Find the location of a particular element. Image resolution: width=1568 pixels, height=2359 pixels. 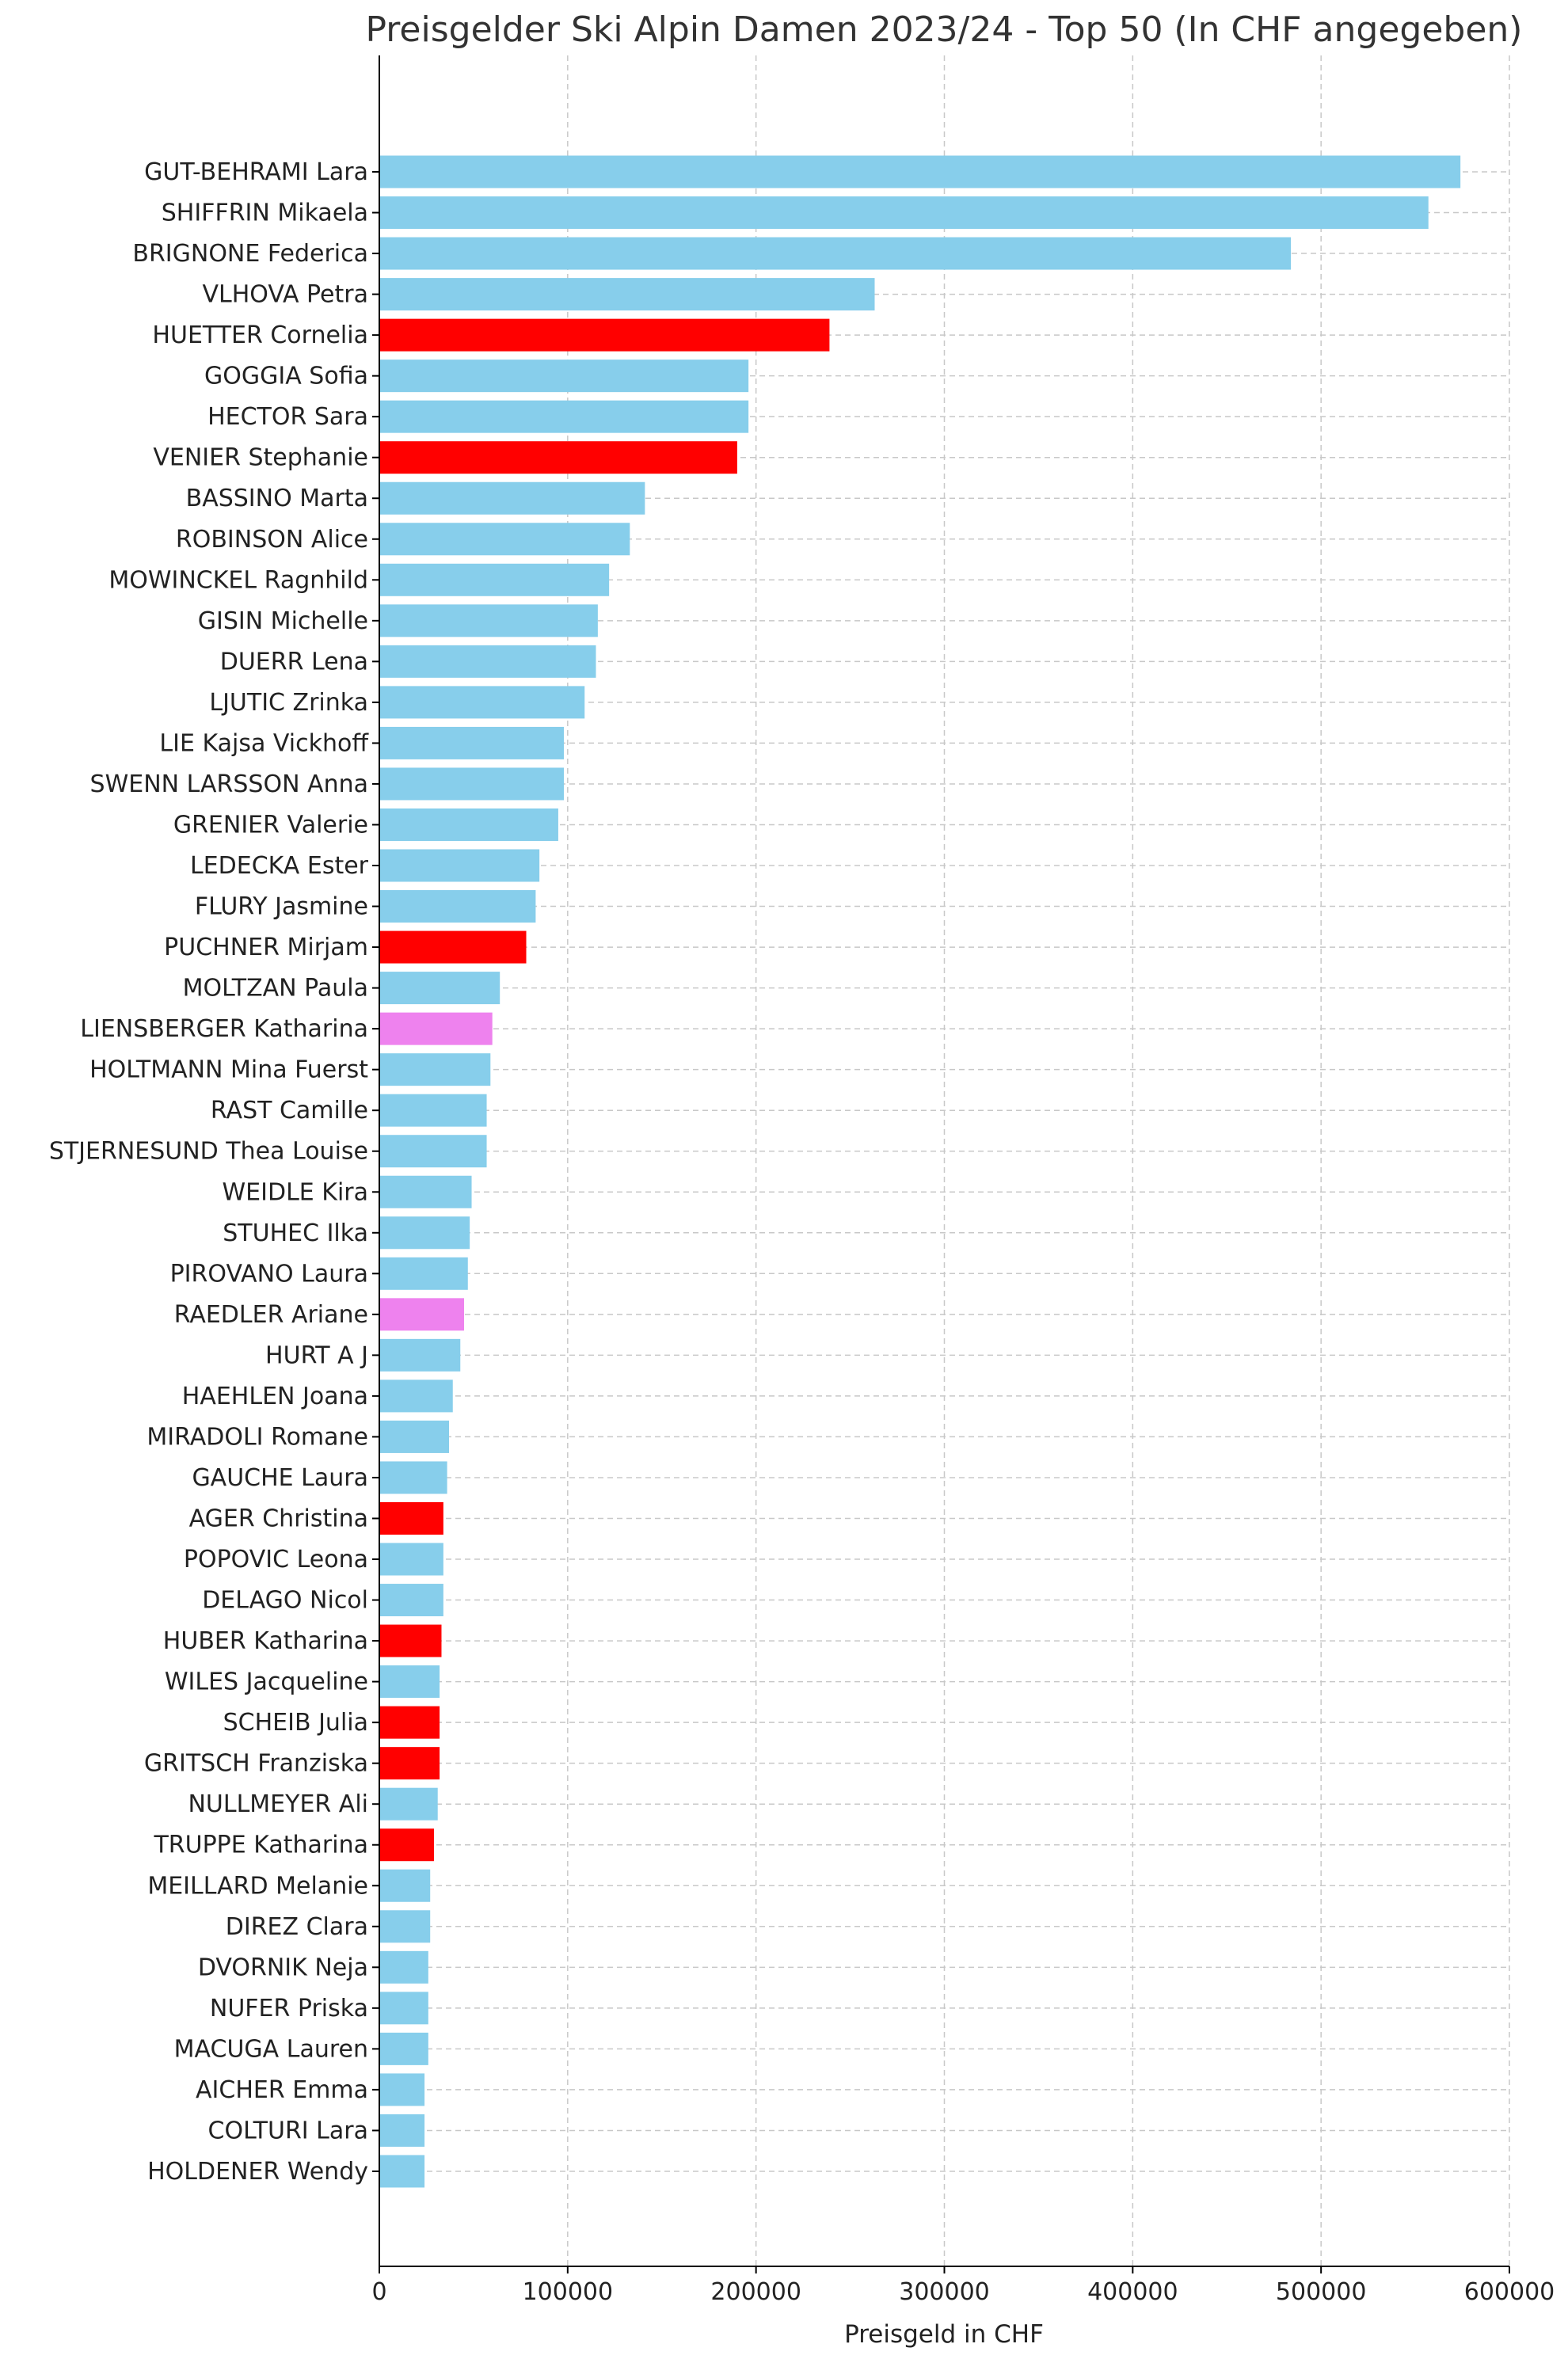

x-tick-label: 600000 is located at coordinates (1509, 2292).